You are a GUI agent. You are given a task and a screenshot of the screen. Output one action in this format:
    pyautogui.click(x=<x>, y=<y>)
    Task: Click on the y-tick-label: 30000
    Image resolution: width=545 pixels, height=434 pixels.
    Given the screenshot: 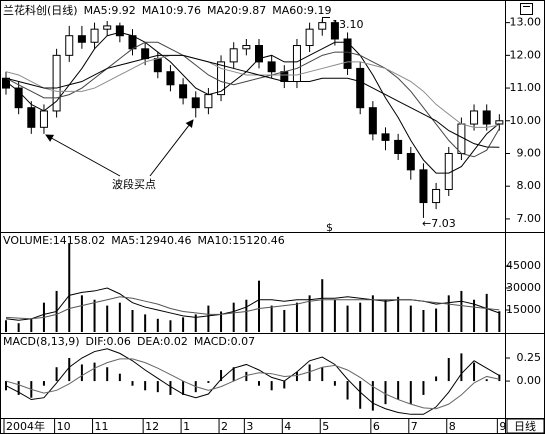 What is the action you would take?
    pyautogui.click(x=523, y=287)
    